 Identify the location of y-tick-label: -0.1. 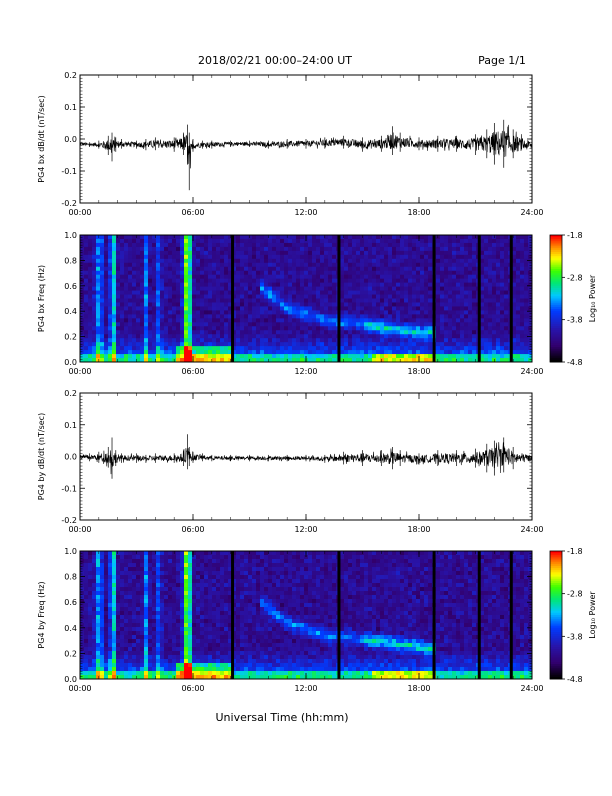
(69, 488).